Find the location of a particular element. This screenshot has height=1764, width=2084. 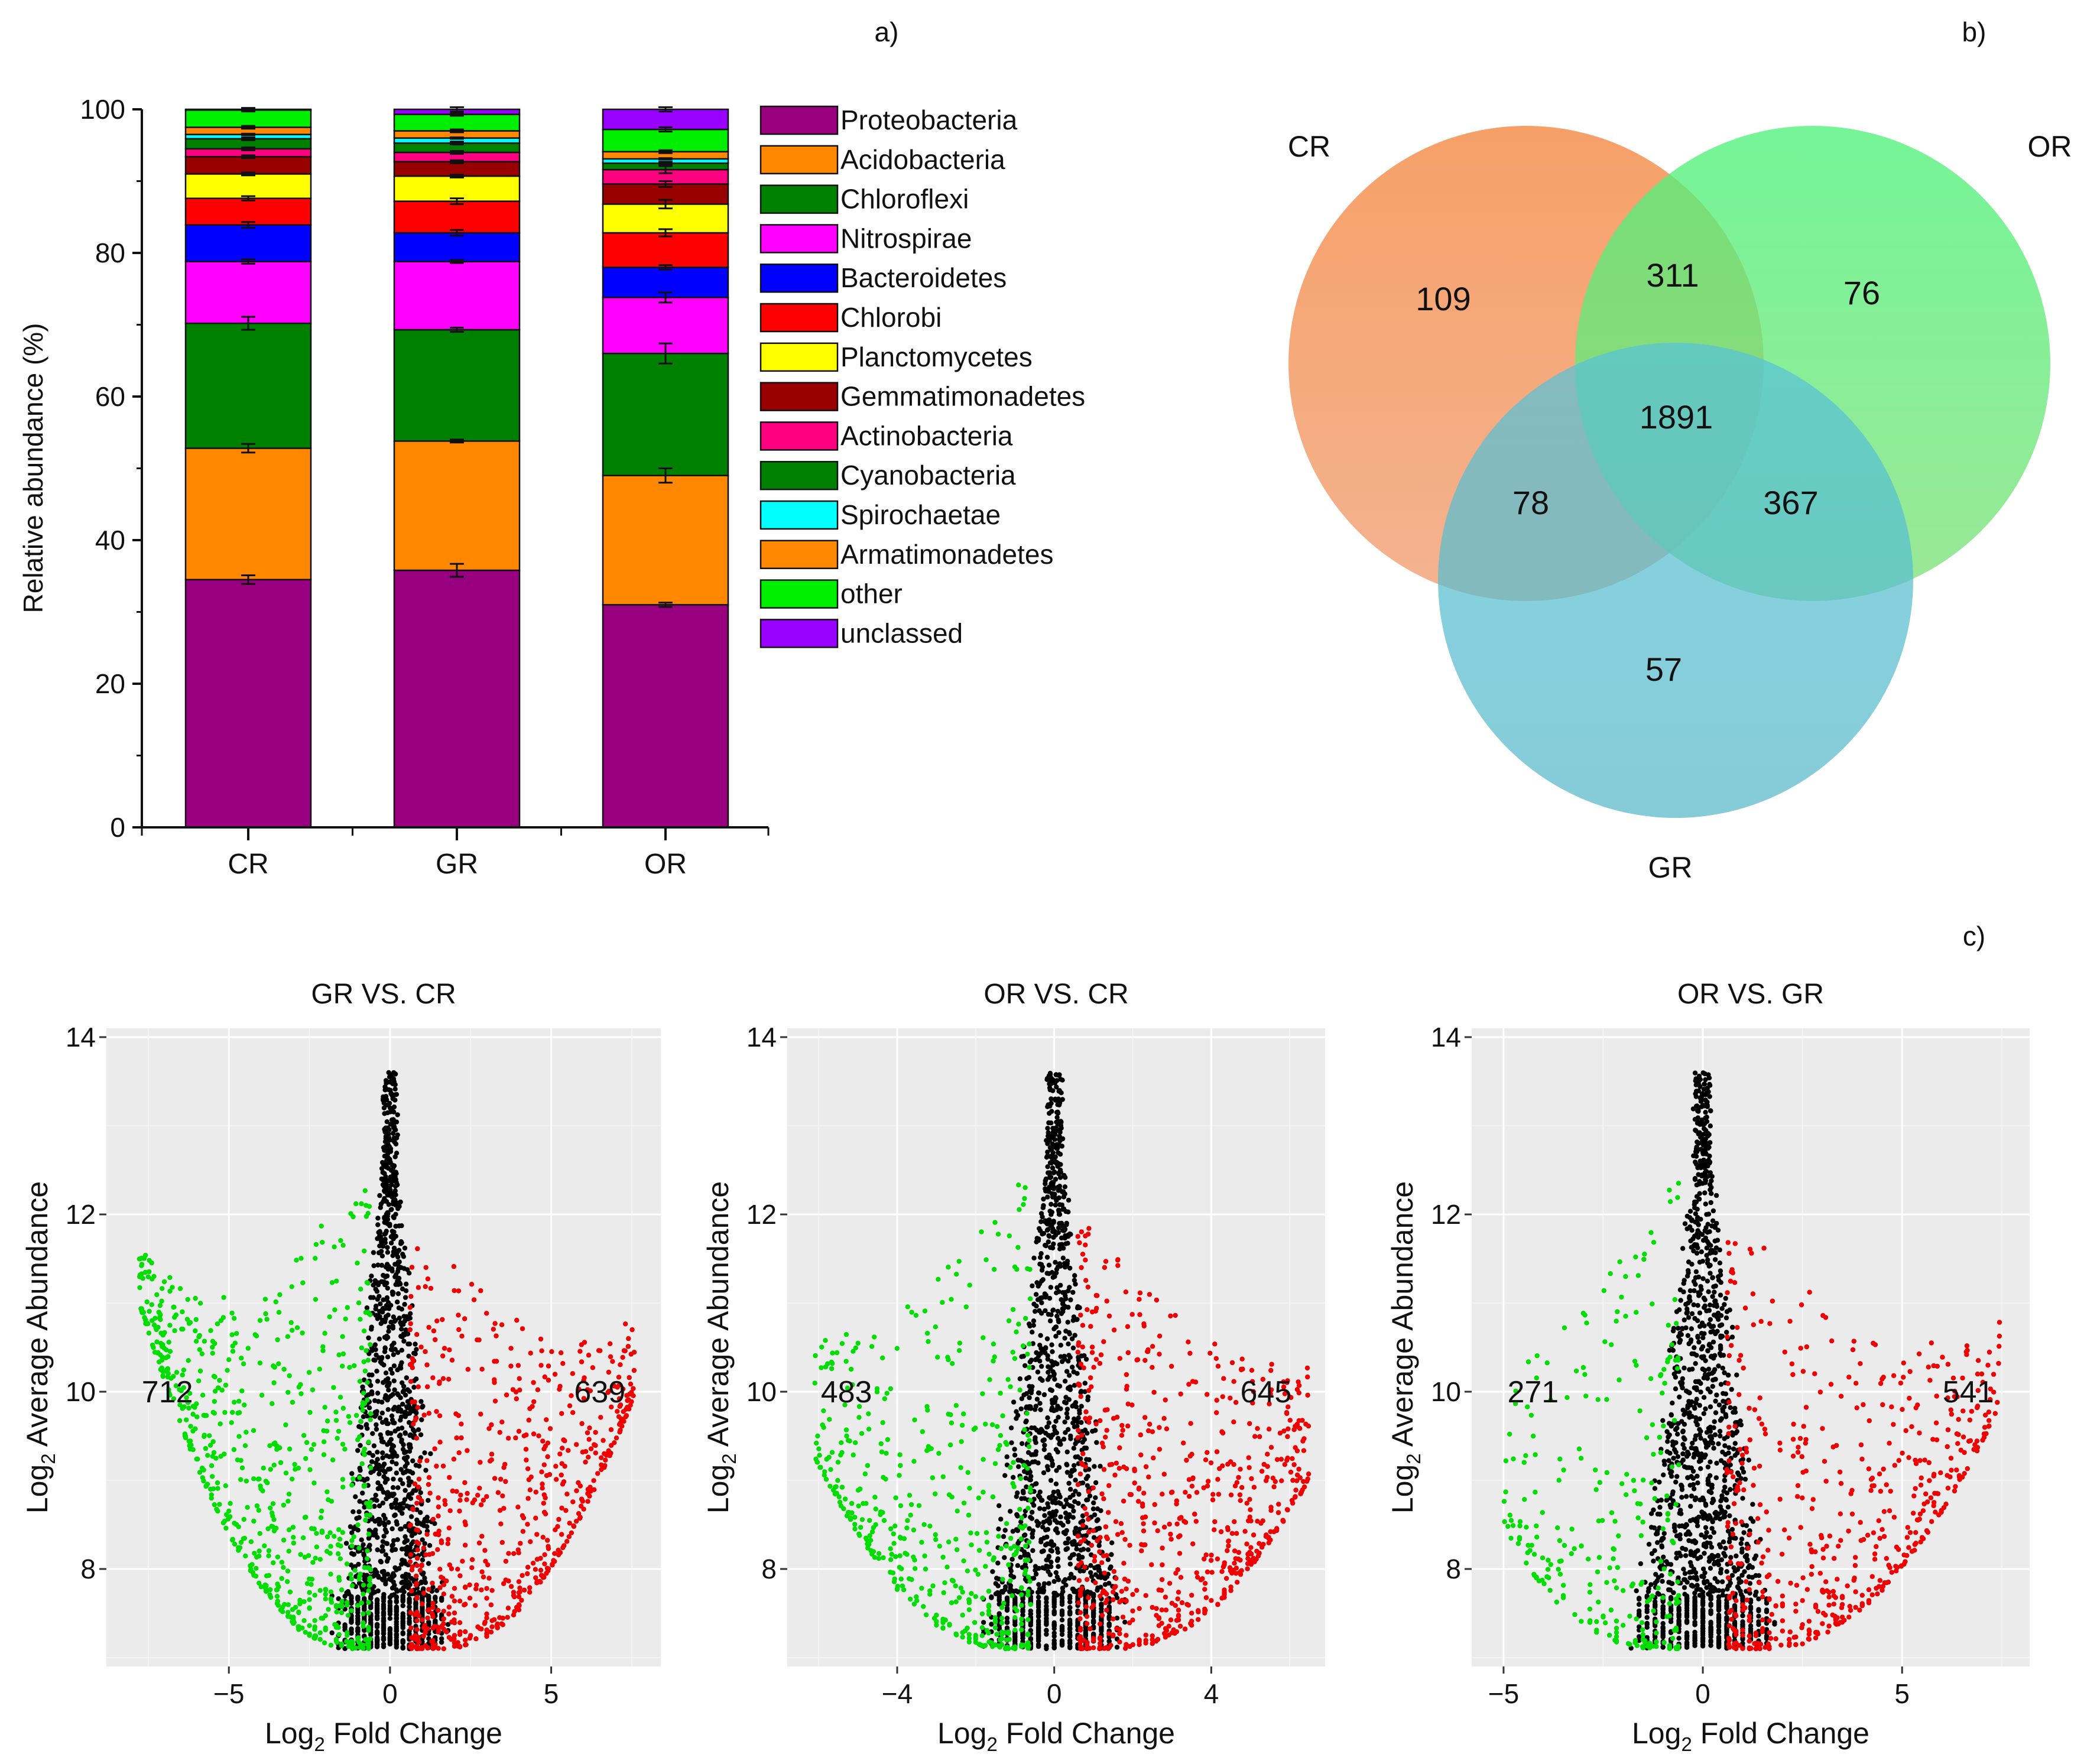

legend-item: other is located at coordinates (831, 594).